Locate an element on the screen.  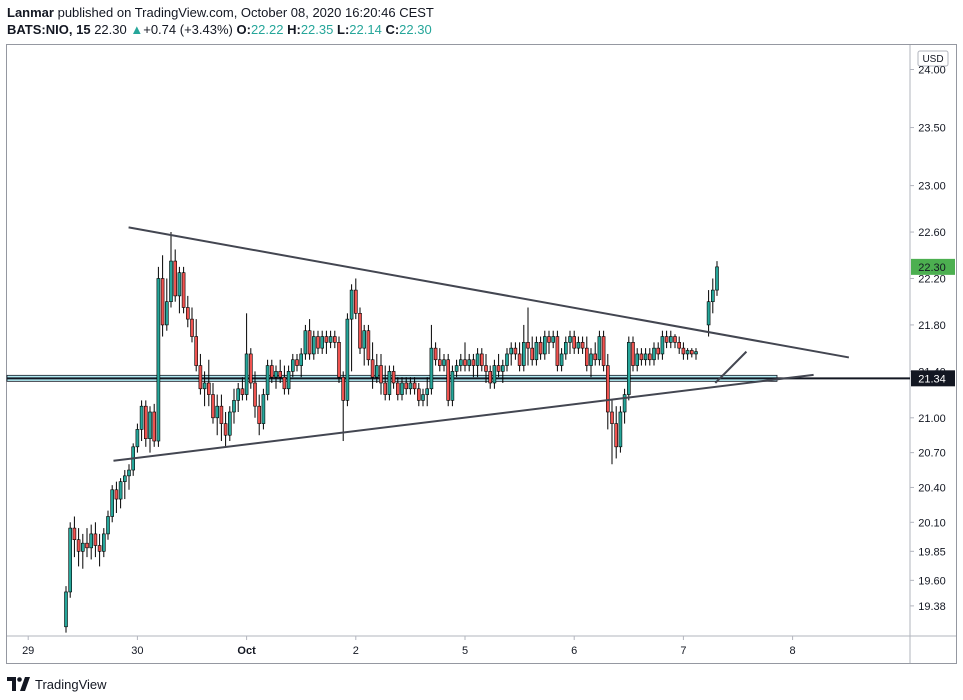
y-tick-label: 22.20 is located at coordinates (932, 279).